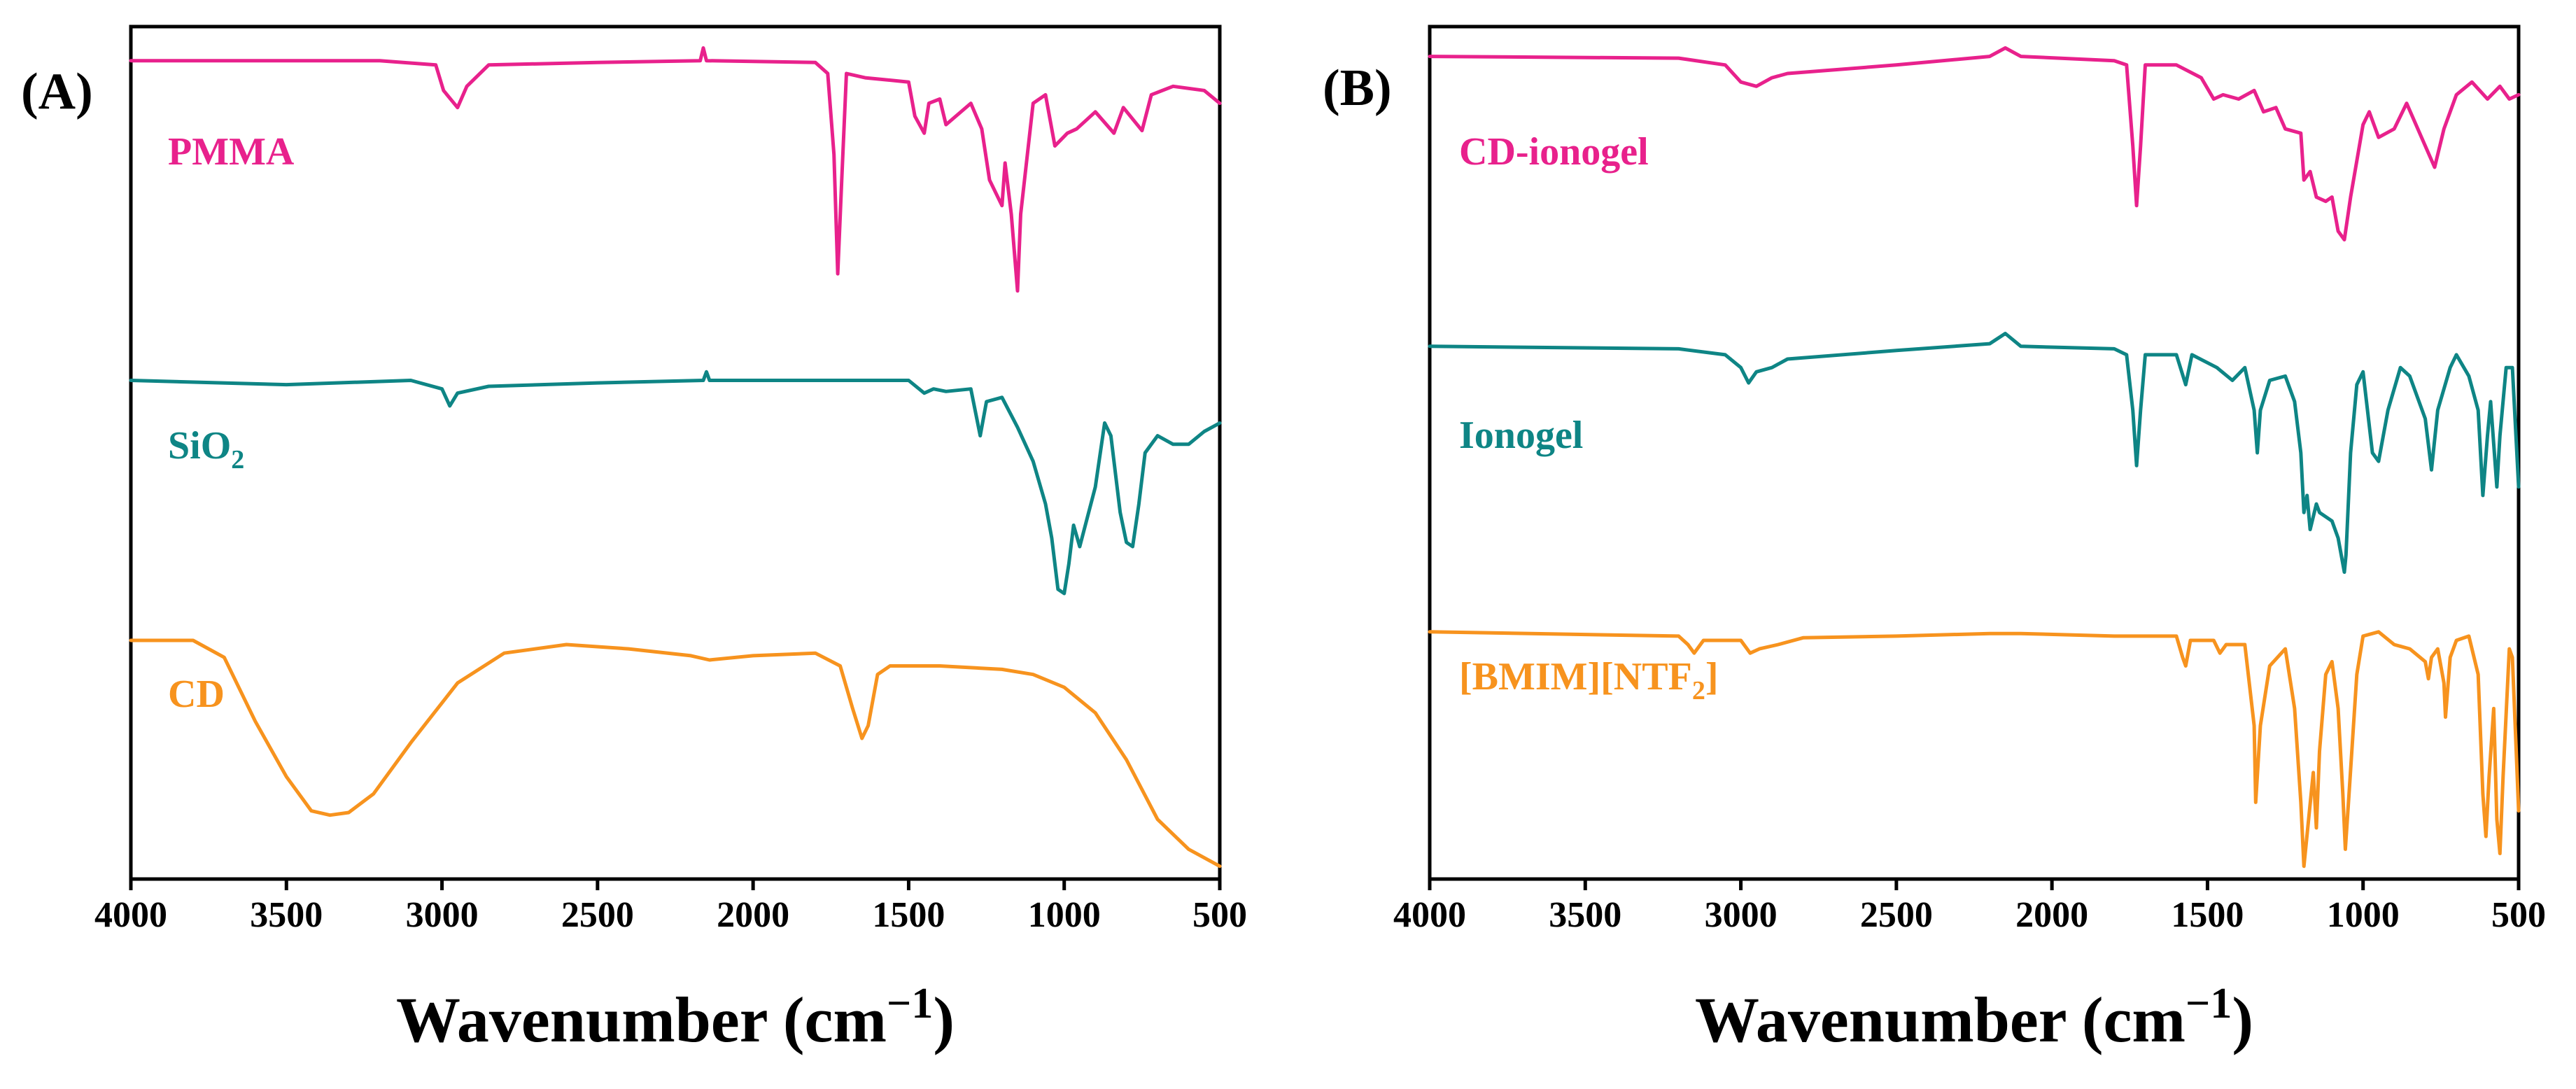 The width and height of the screenshot is (2576, 1089). What do you see at coordinates (1588, 417) in the screenshot?
I see `series-labels: CD-ionogel Ionogel [BMIM][NTF2]` at bounding box center [1588, 417].